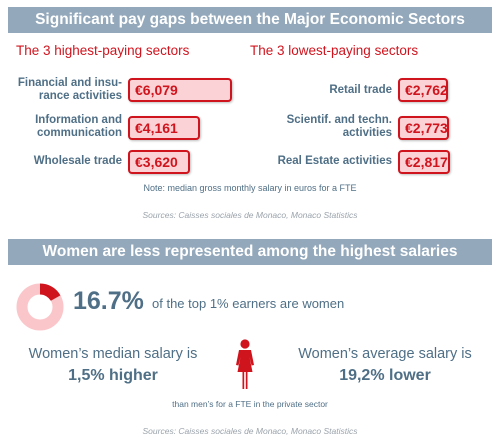 This screenshot has height=445, width=500. What do you see at coordinates (423, 128) in the screenshot?
I see `sector-value-scientific: €2,773` at bounding box center [423, 128].